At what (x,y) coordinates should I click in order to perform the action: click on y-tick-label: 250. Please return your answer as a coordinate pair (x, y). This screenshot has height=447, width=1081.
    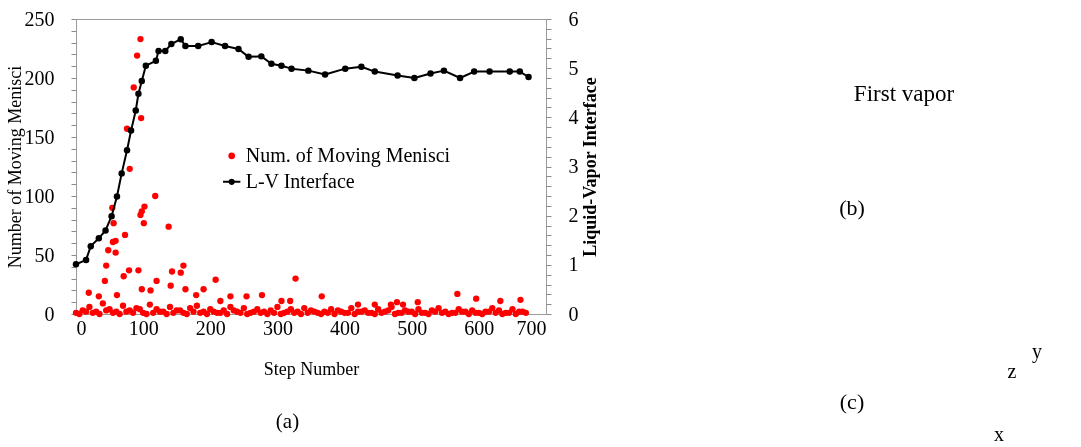
    Looking at the image, I should click on (39, 18).